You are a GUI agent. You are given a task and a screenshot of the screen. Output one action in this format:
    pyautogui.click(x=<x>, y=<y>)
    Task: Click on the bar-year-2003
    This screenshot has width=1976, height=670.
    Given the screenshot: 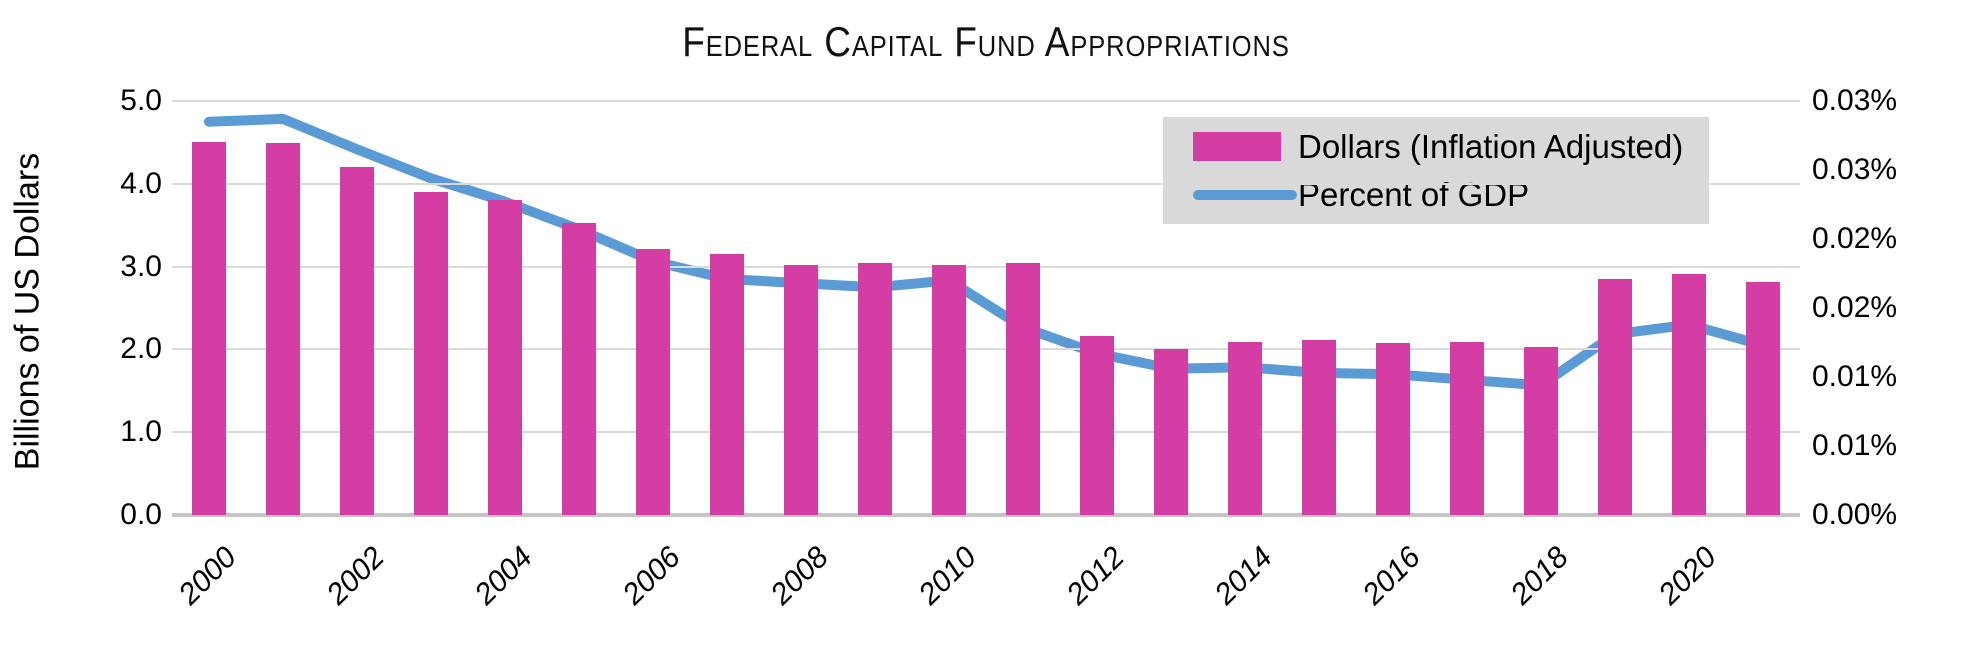 What is the action you would take?
    pyautogui.click(x=431, y=353)
    